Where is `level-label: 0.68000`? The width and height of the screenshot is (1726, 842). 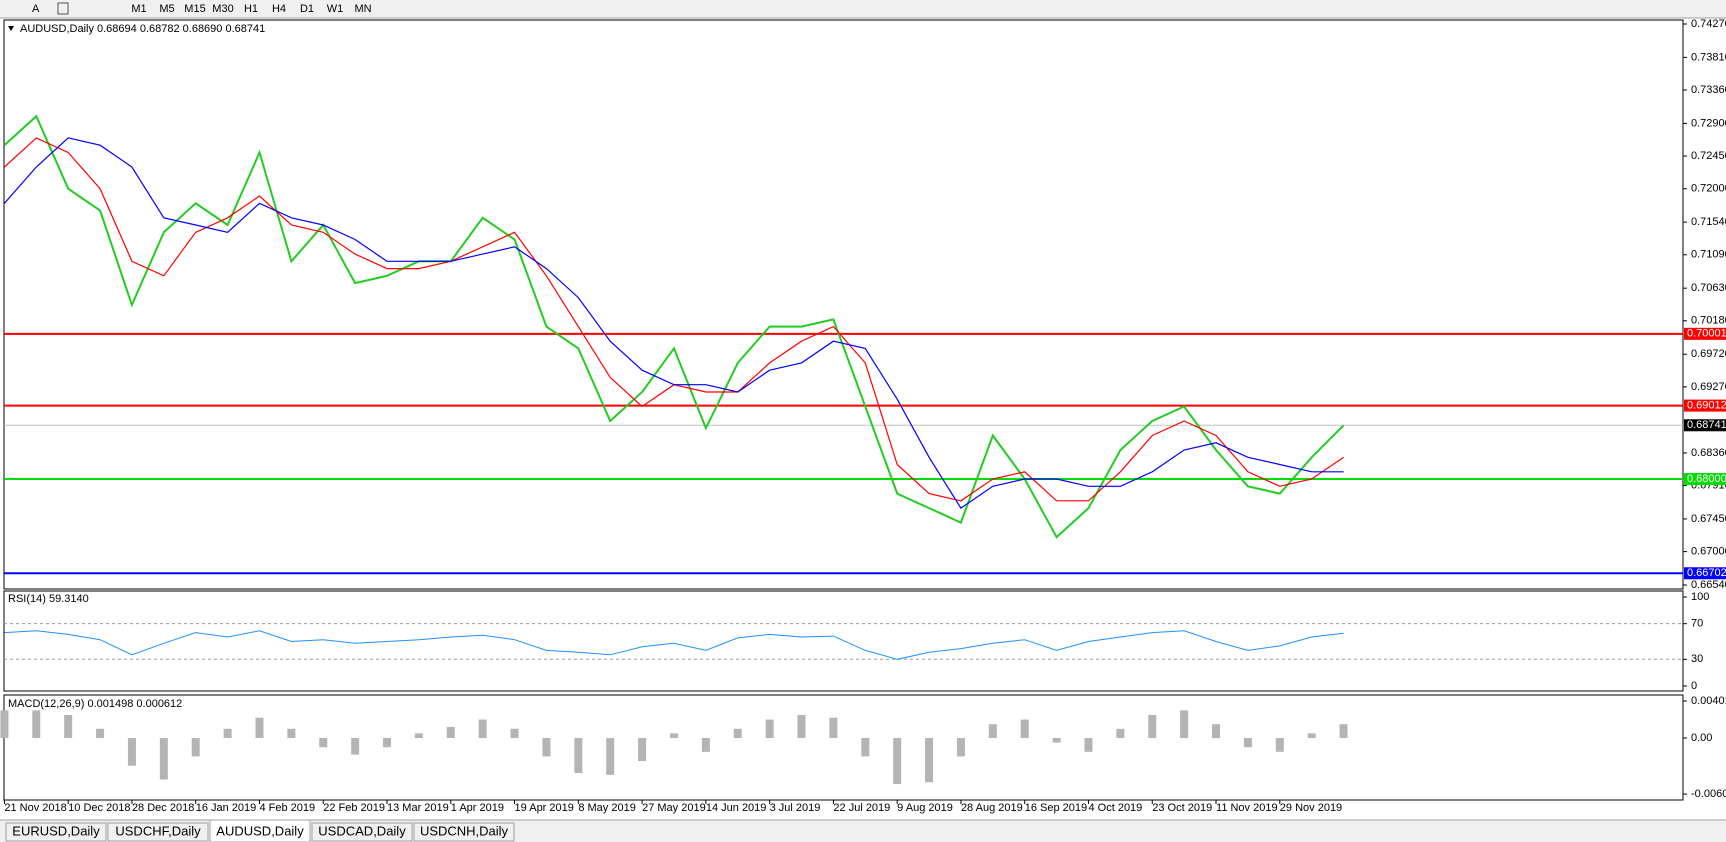
level-label: 0.68000 is located at coordinates (1706, 479).